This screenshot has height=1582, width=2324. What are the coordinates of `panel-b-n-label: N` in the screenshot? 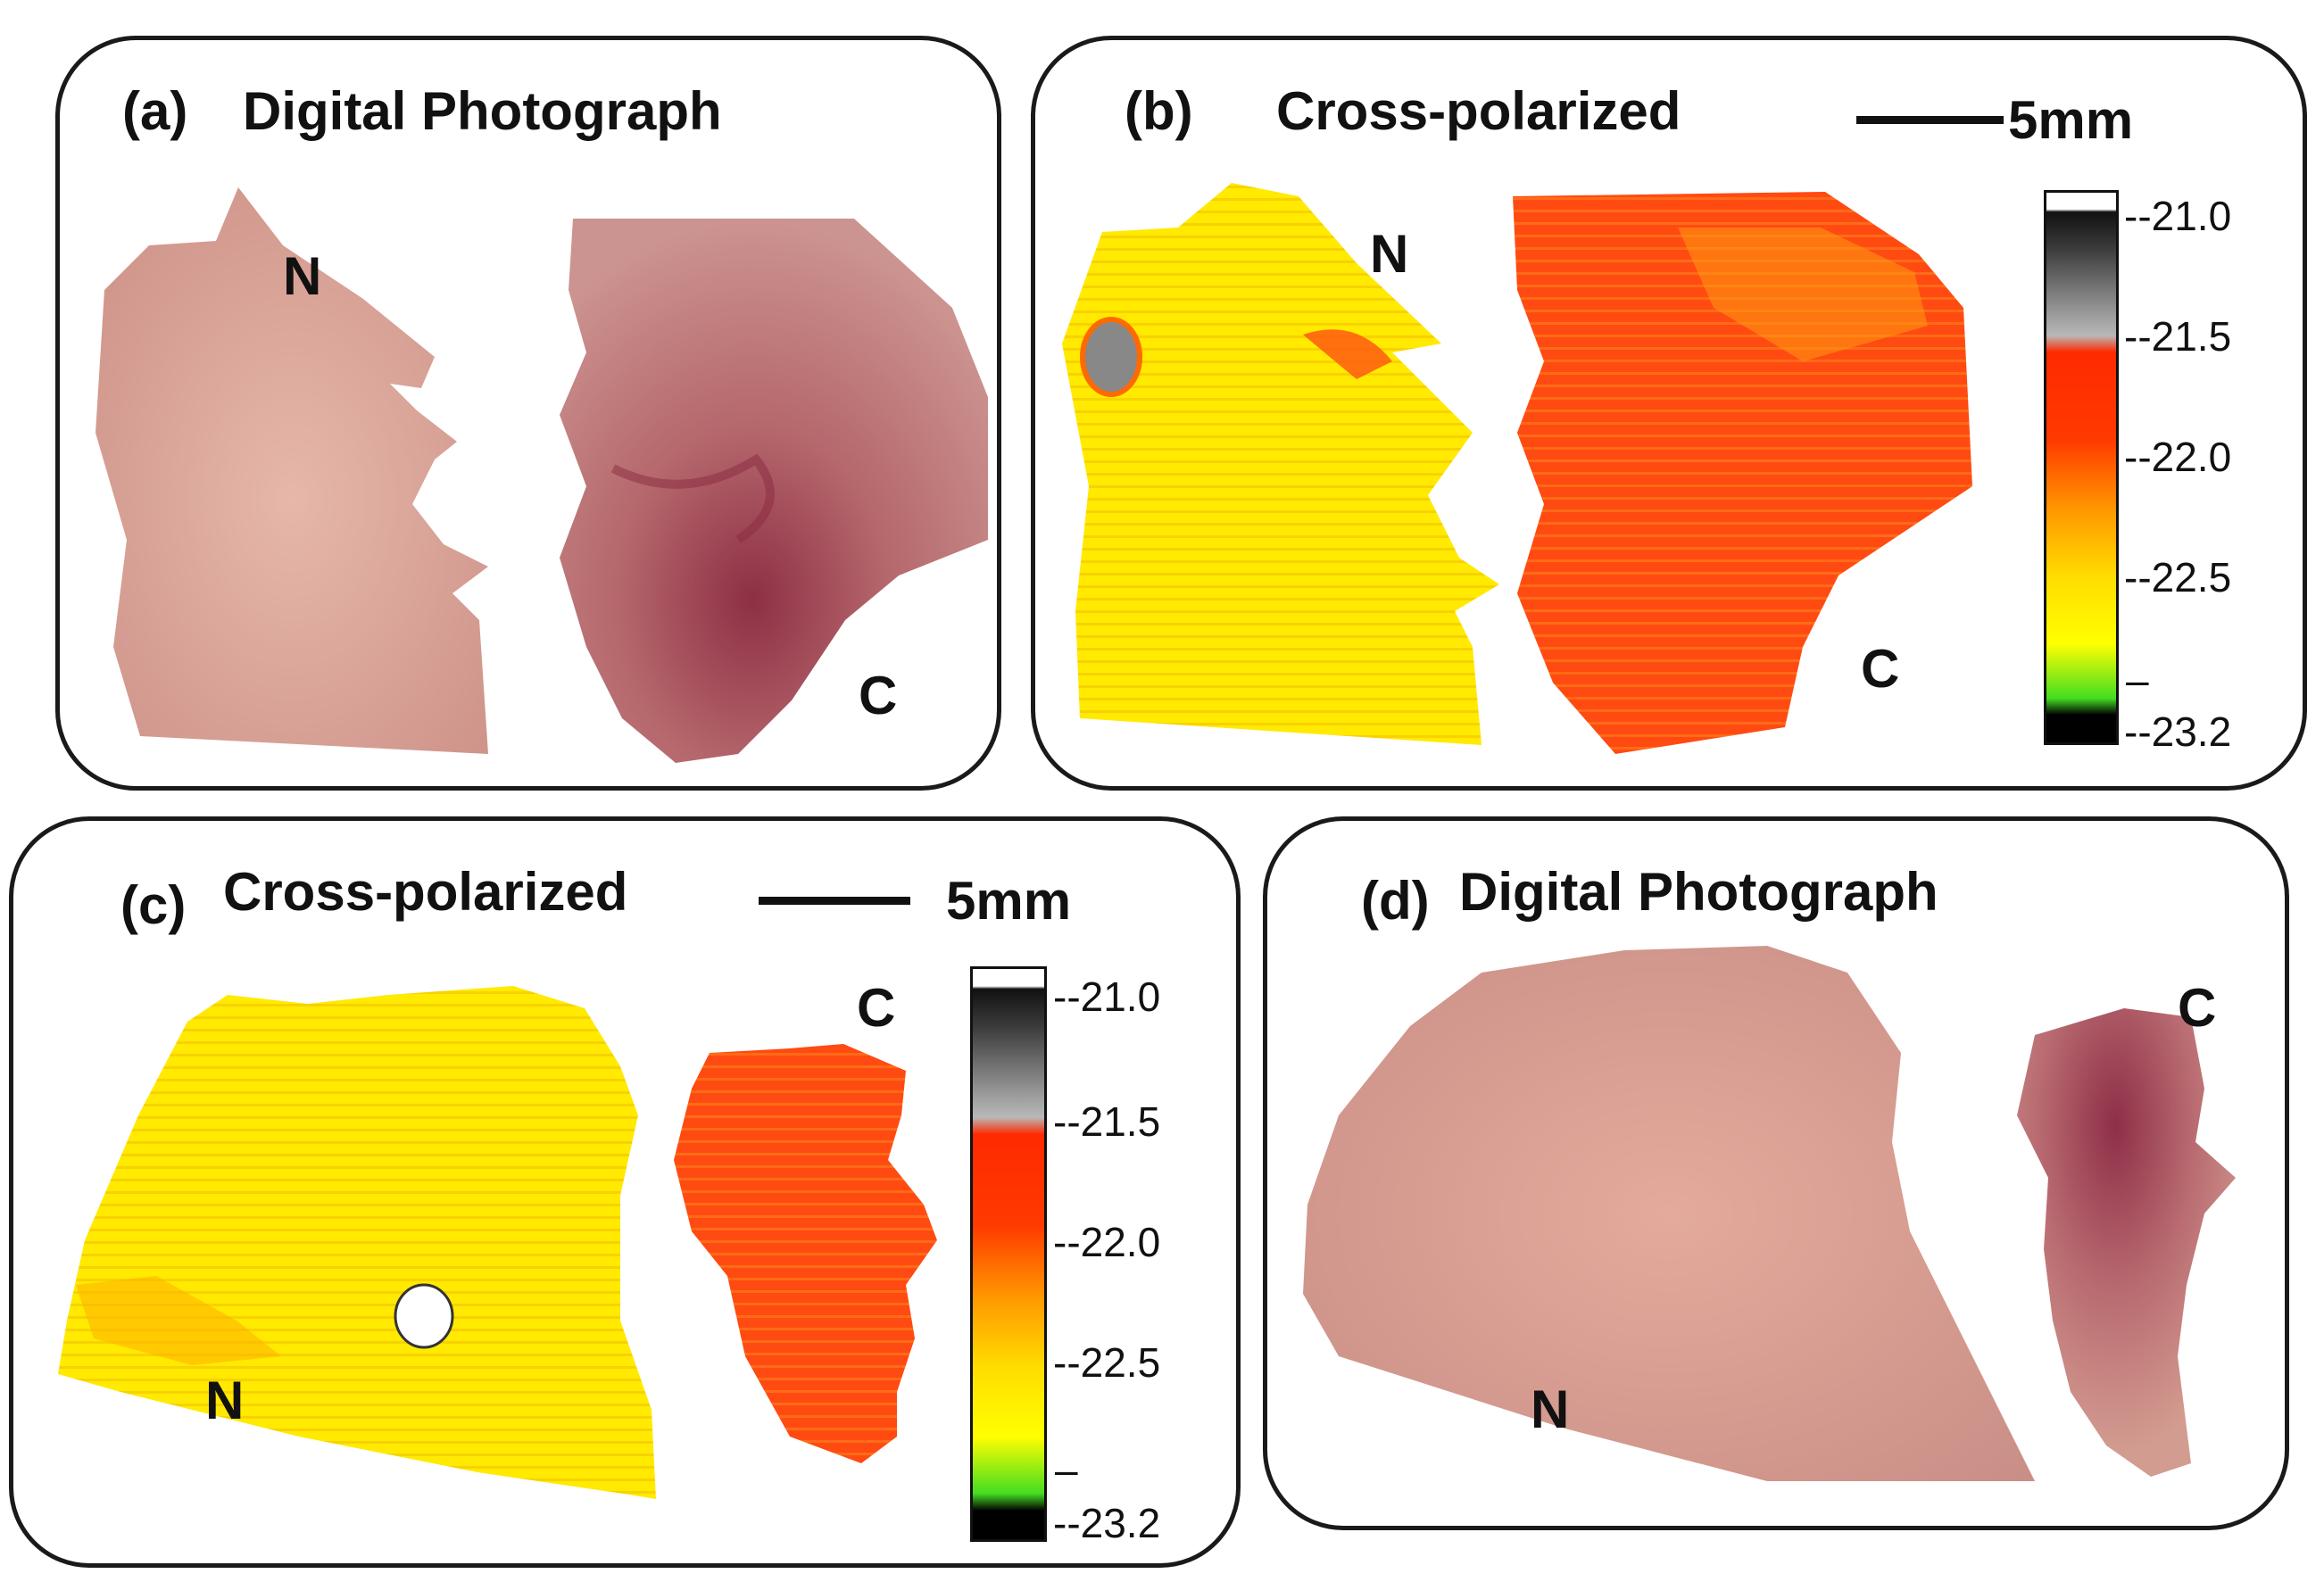 It's located at (1389, 254).